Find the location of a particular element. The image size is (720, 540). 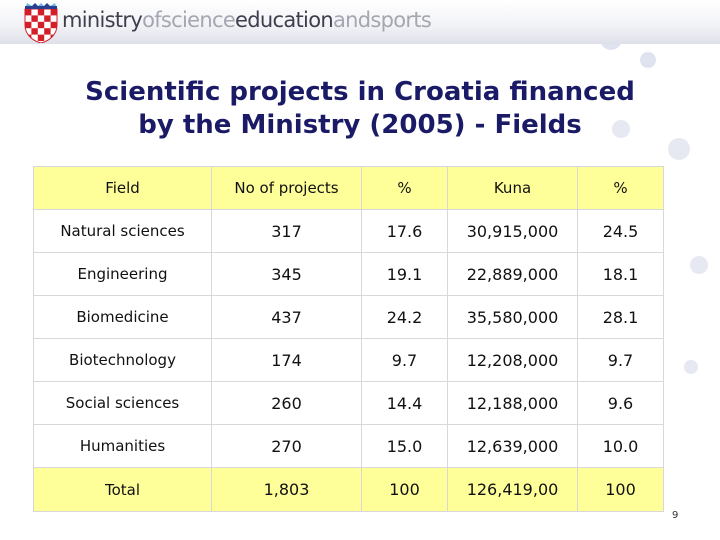

cell-percent: 18.1 is located at coordinates (620, 274).